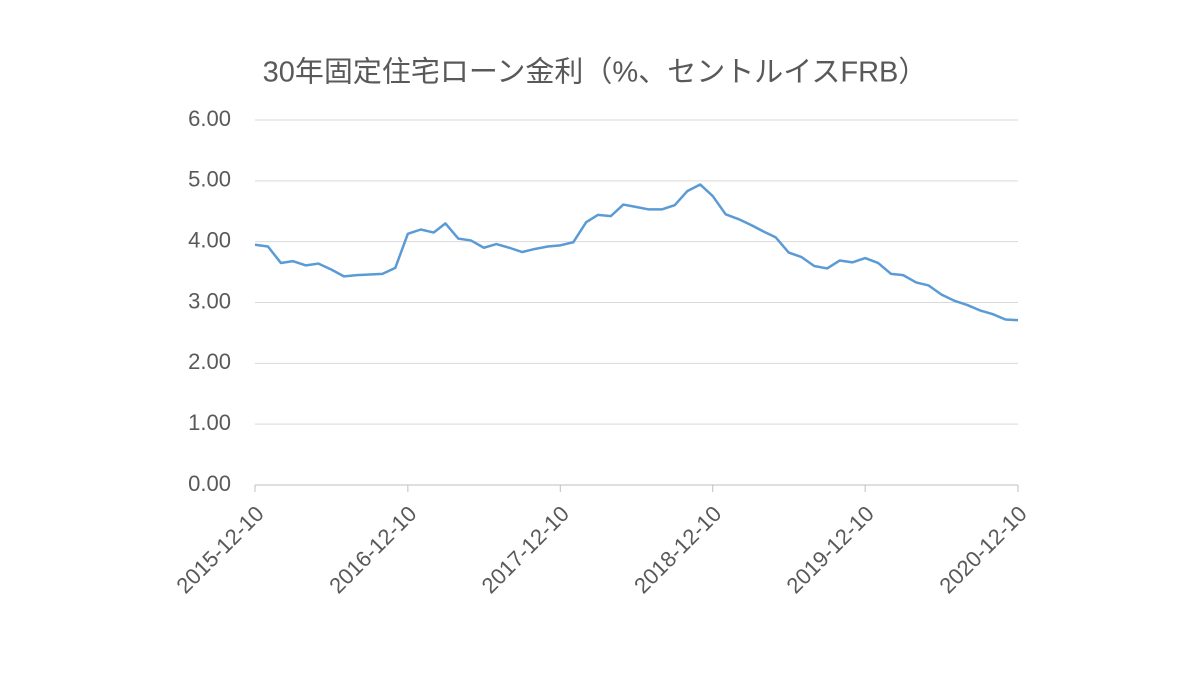 Image resolution: width=1200 pixels, height=675 pixels. I want to click on chart-title: 30年固定住宅ローン金利（%、セントルイスFRB）, so click(595, 72).